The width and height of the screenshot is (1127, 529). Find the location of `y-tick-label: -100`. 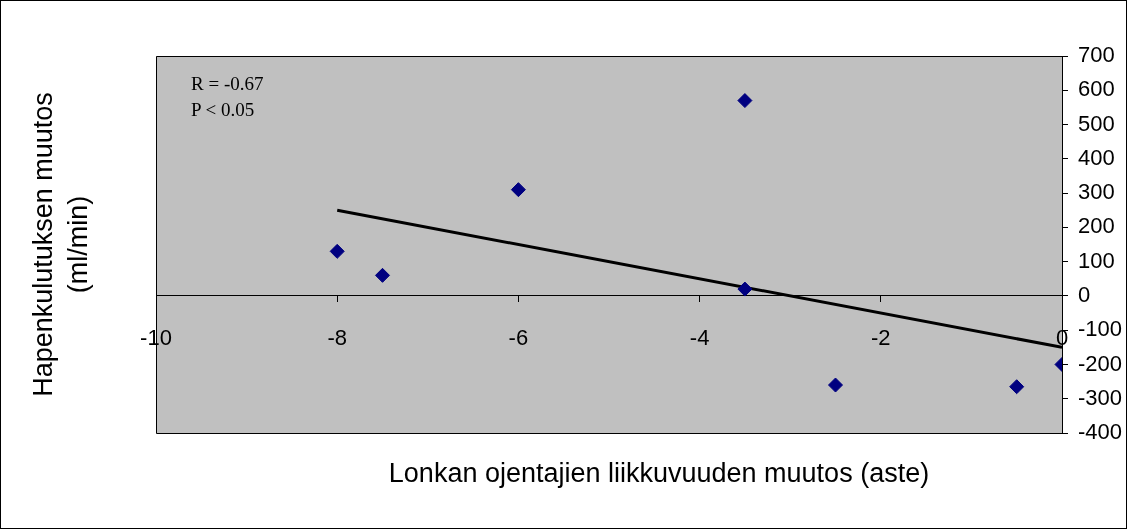

y-tick-label: -100 is located at coordinates (1100, 329).